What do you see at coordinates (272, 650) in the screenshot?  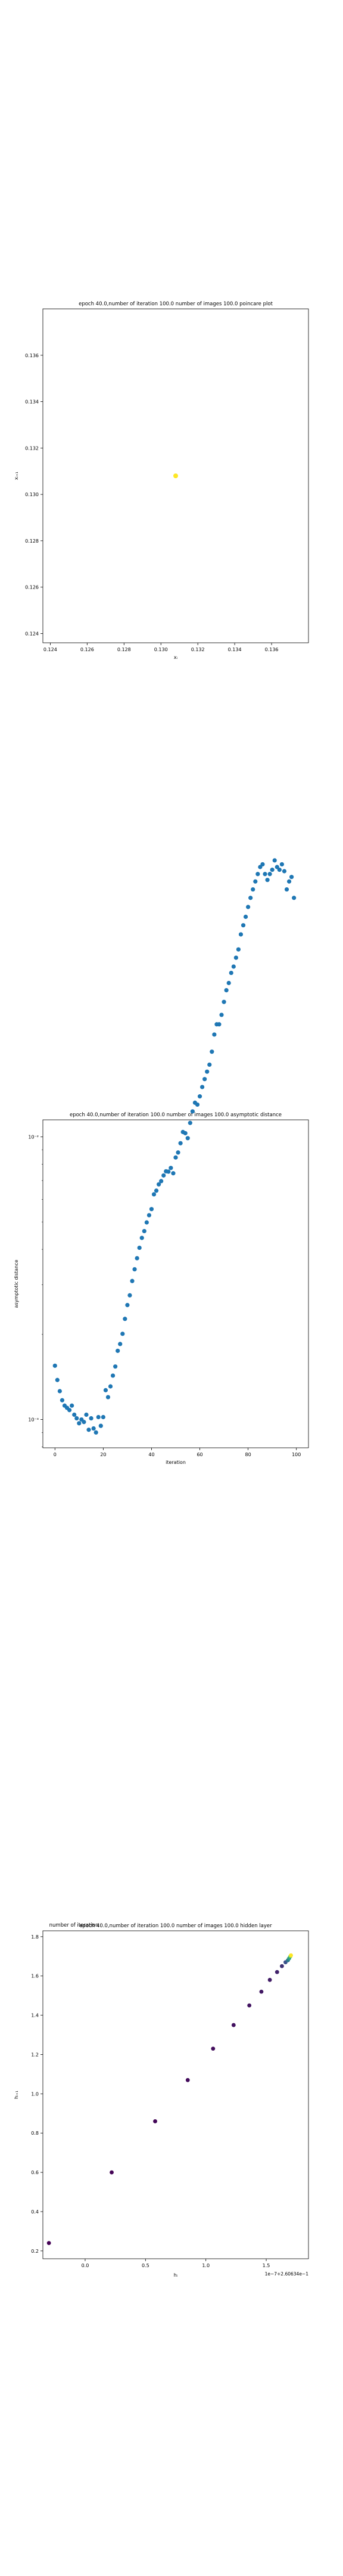 I see `x-tick-label: 0.136` at bounding box center [272, 650].